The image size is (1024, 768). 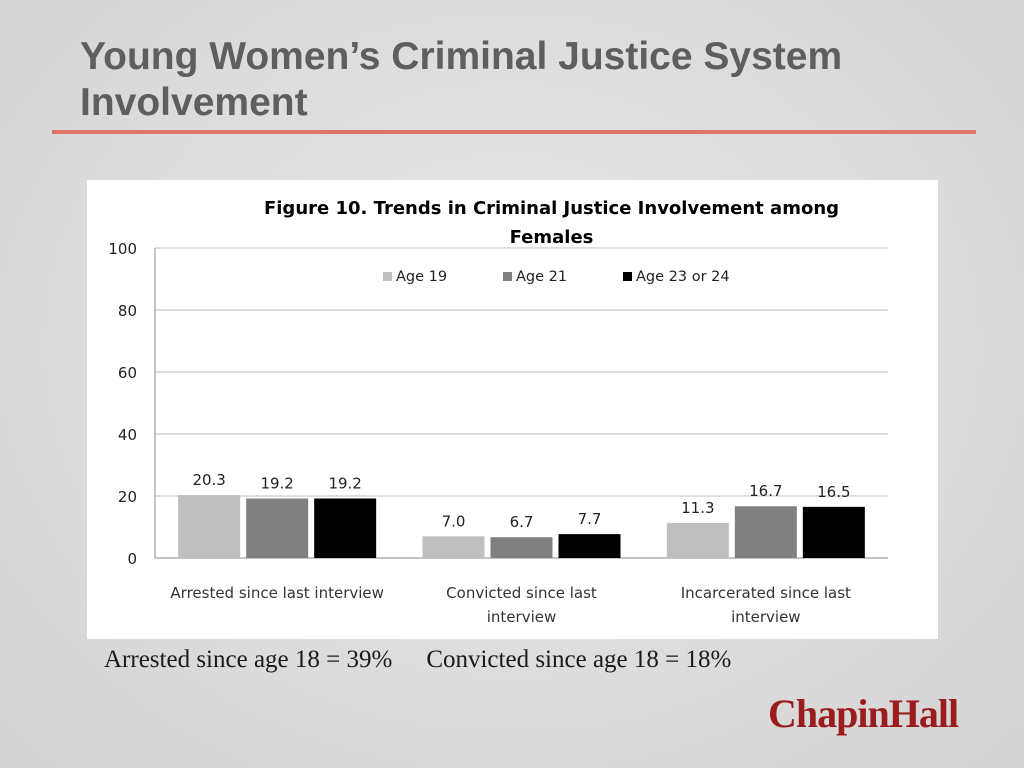 What do you see at coordinates (522, 522) in the screenshot?
I see `data-label-2-2: 6.7` at bounding box center [522, 522].